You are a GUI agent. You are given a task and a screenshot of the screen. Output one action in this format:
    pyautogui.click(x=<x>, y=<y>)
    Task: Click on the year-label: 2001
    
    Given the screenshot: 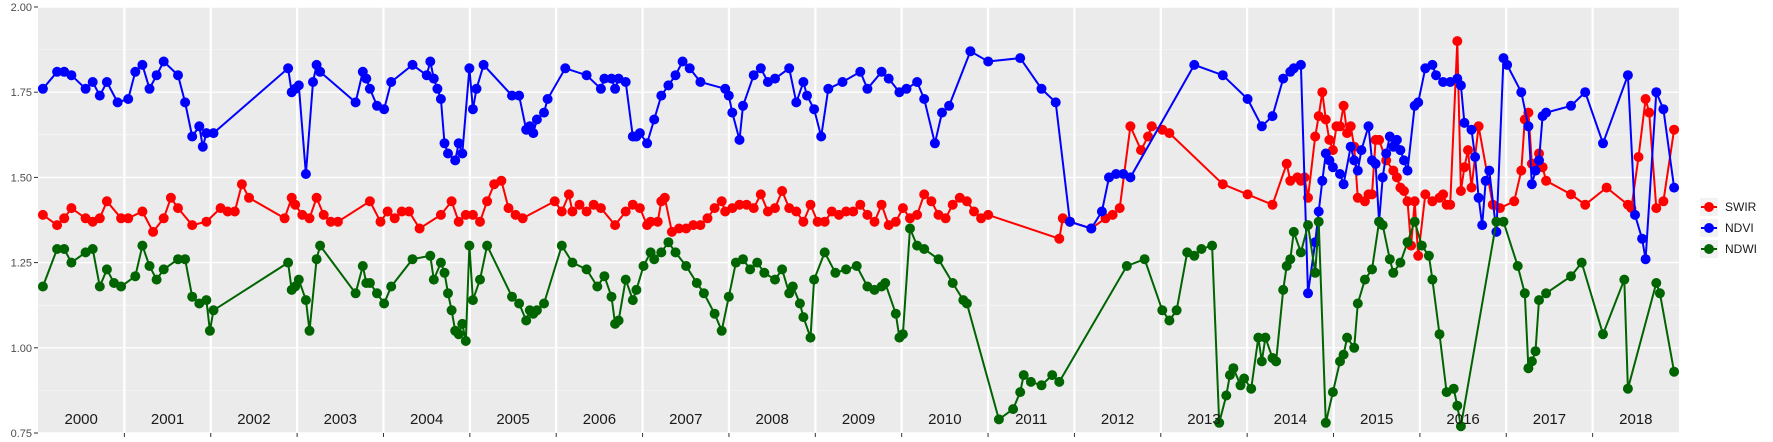 What is the action you would take?
    pyautogui.click(x=167, y=419)
    